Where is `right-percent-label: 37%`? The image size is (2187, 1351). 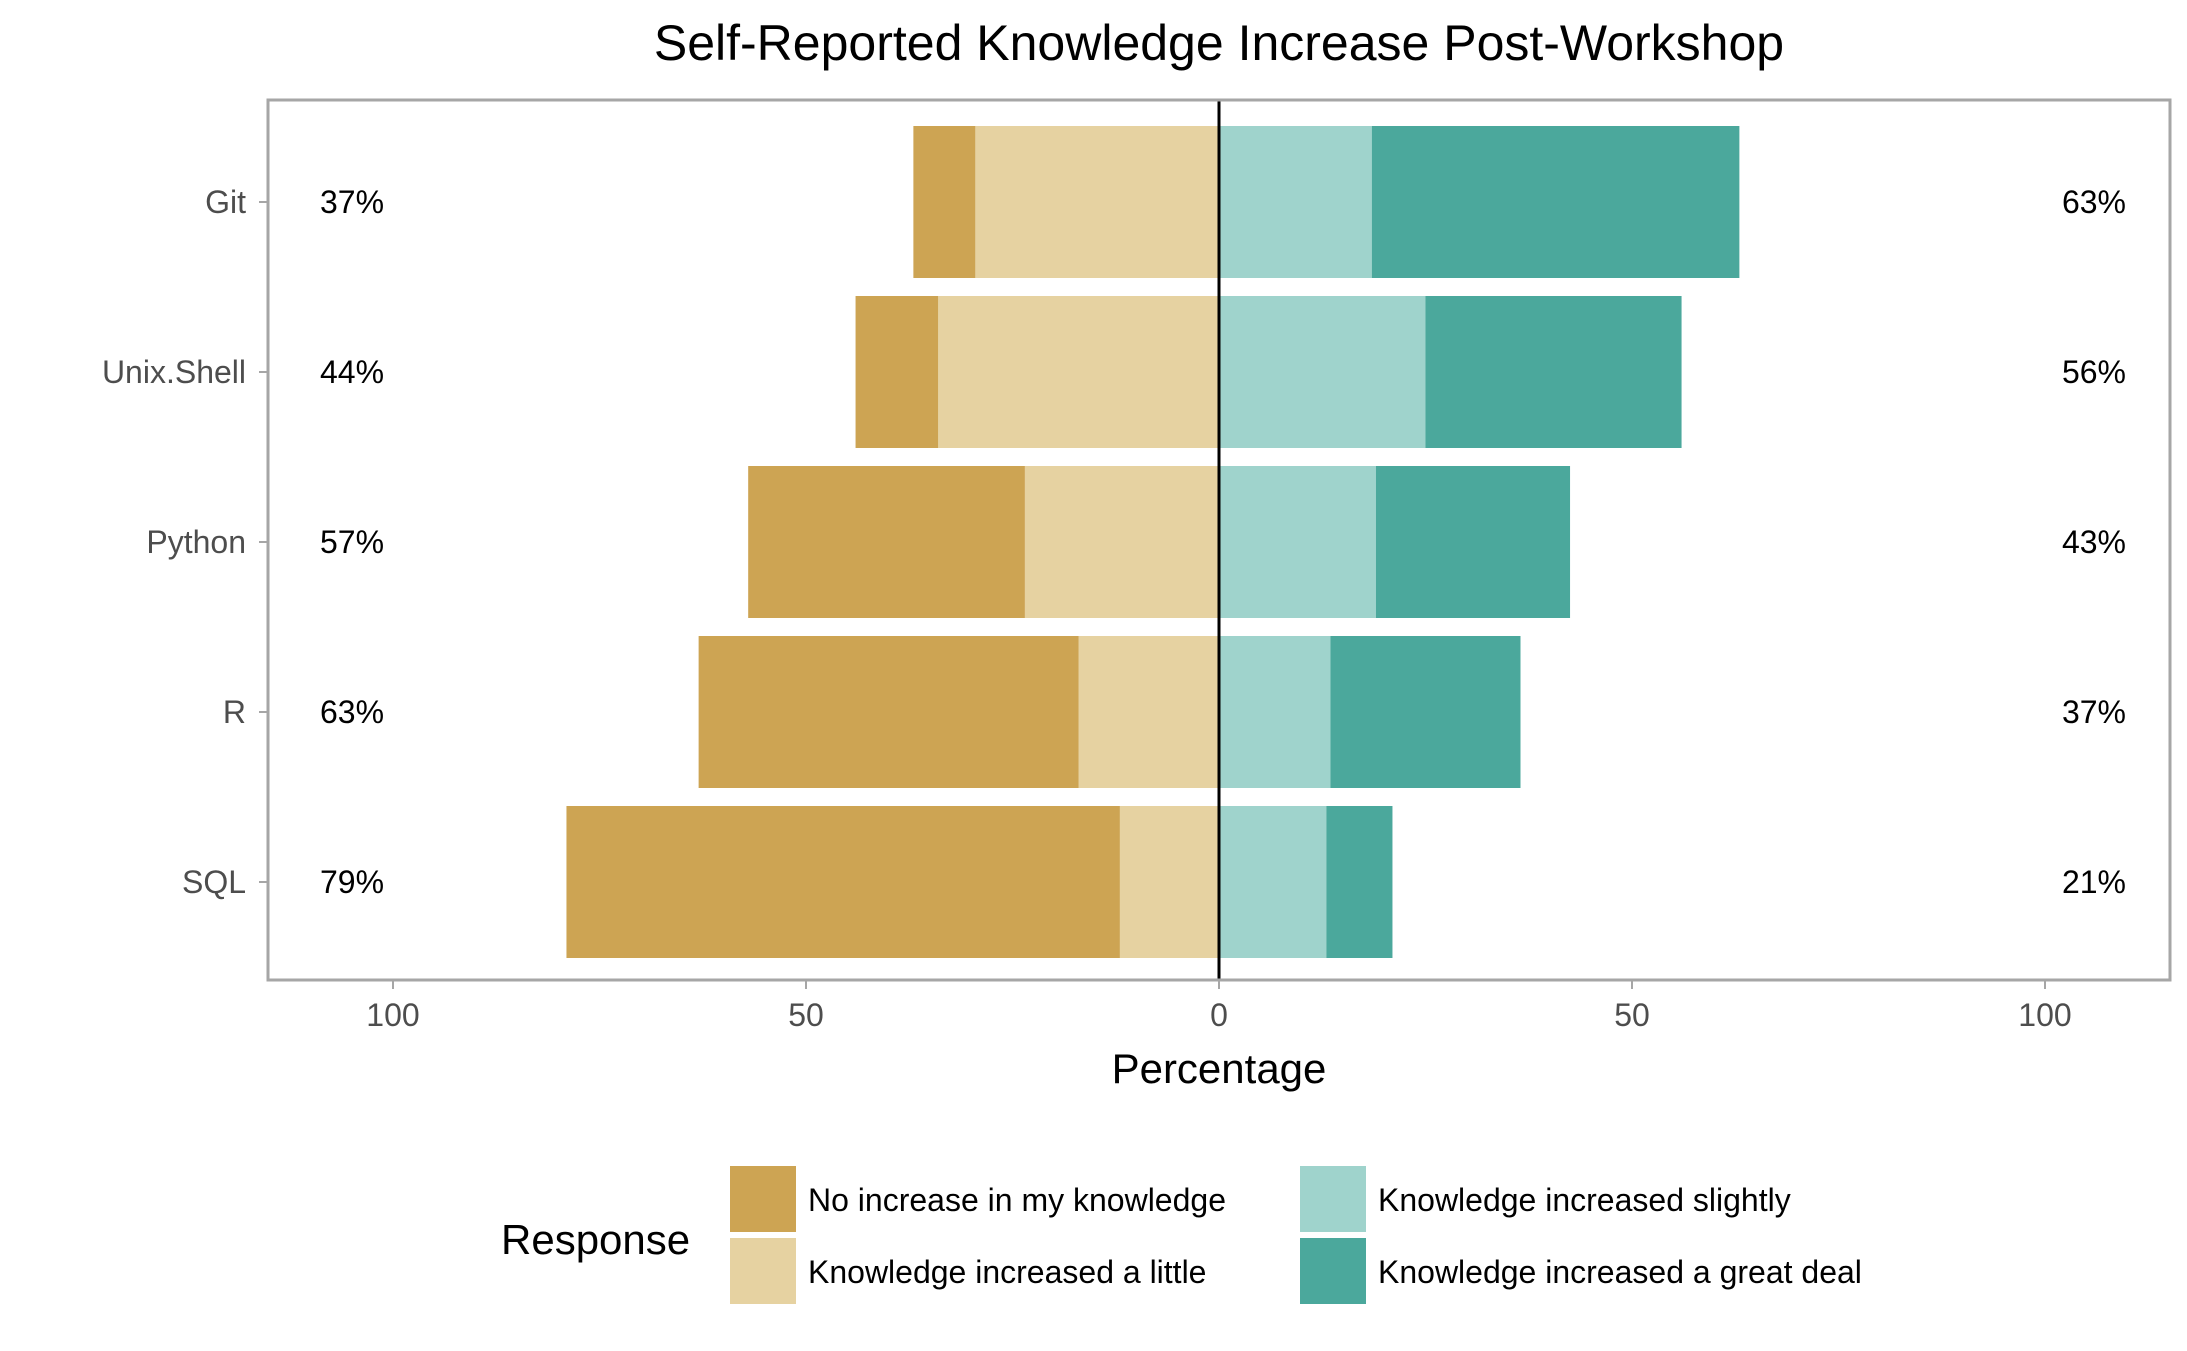 right-percent-label: 37% is located at coordinates (2094, 712).